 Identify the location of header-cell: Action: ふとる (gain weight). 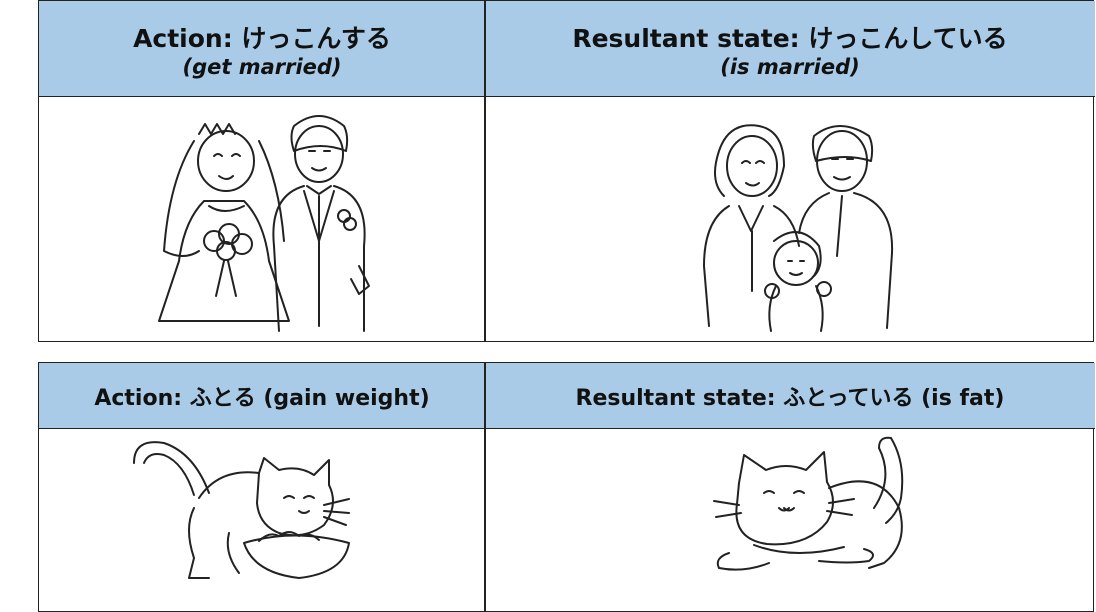
(262, 396).